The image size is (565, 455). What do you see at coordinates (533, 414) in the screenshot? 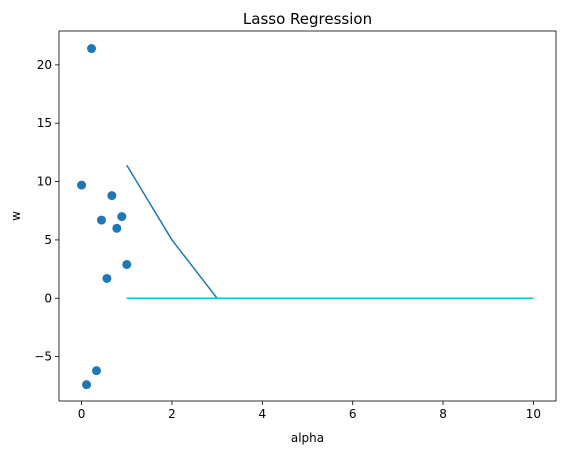
I see `x-tick-label: 10` at bounding box center [533, 414].